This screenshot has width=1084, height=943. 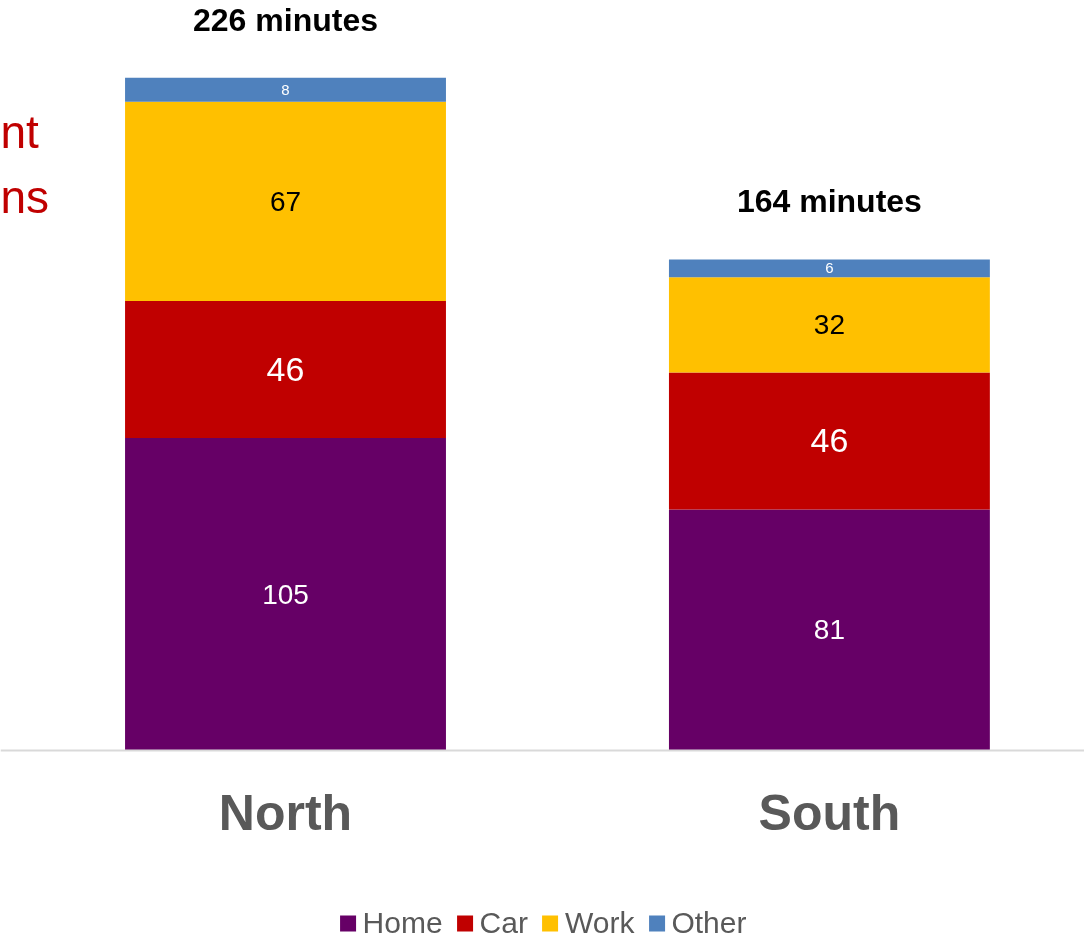 I want to click on data-label: 6, so click(x=829, y=268).